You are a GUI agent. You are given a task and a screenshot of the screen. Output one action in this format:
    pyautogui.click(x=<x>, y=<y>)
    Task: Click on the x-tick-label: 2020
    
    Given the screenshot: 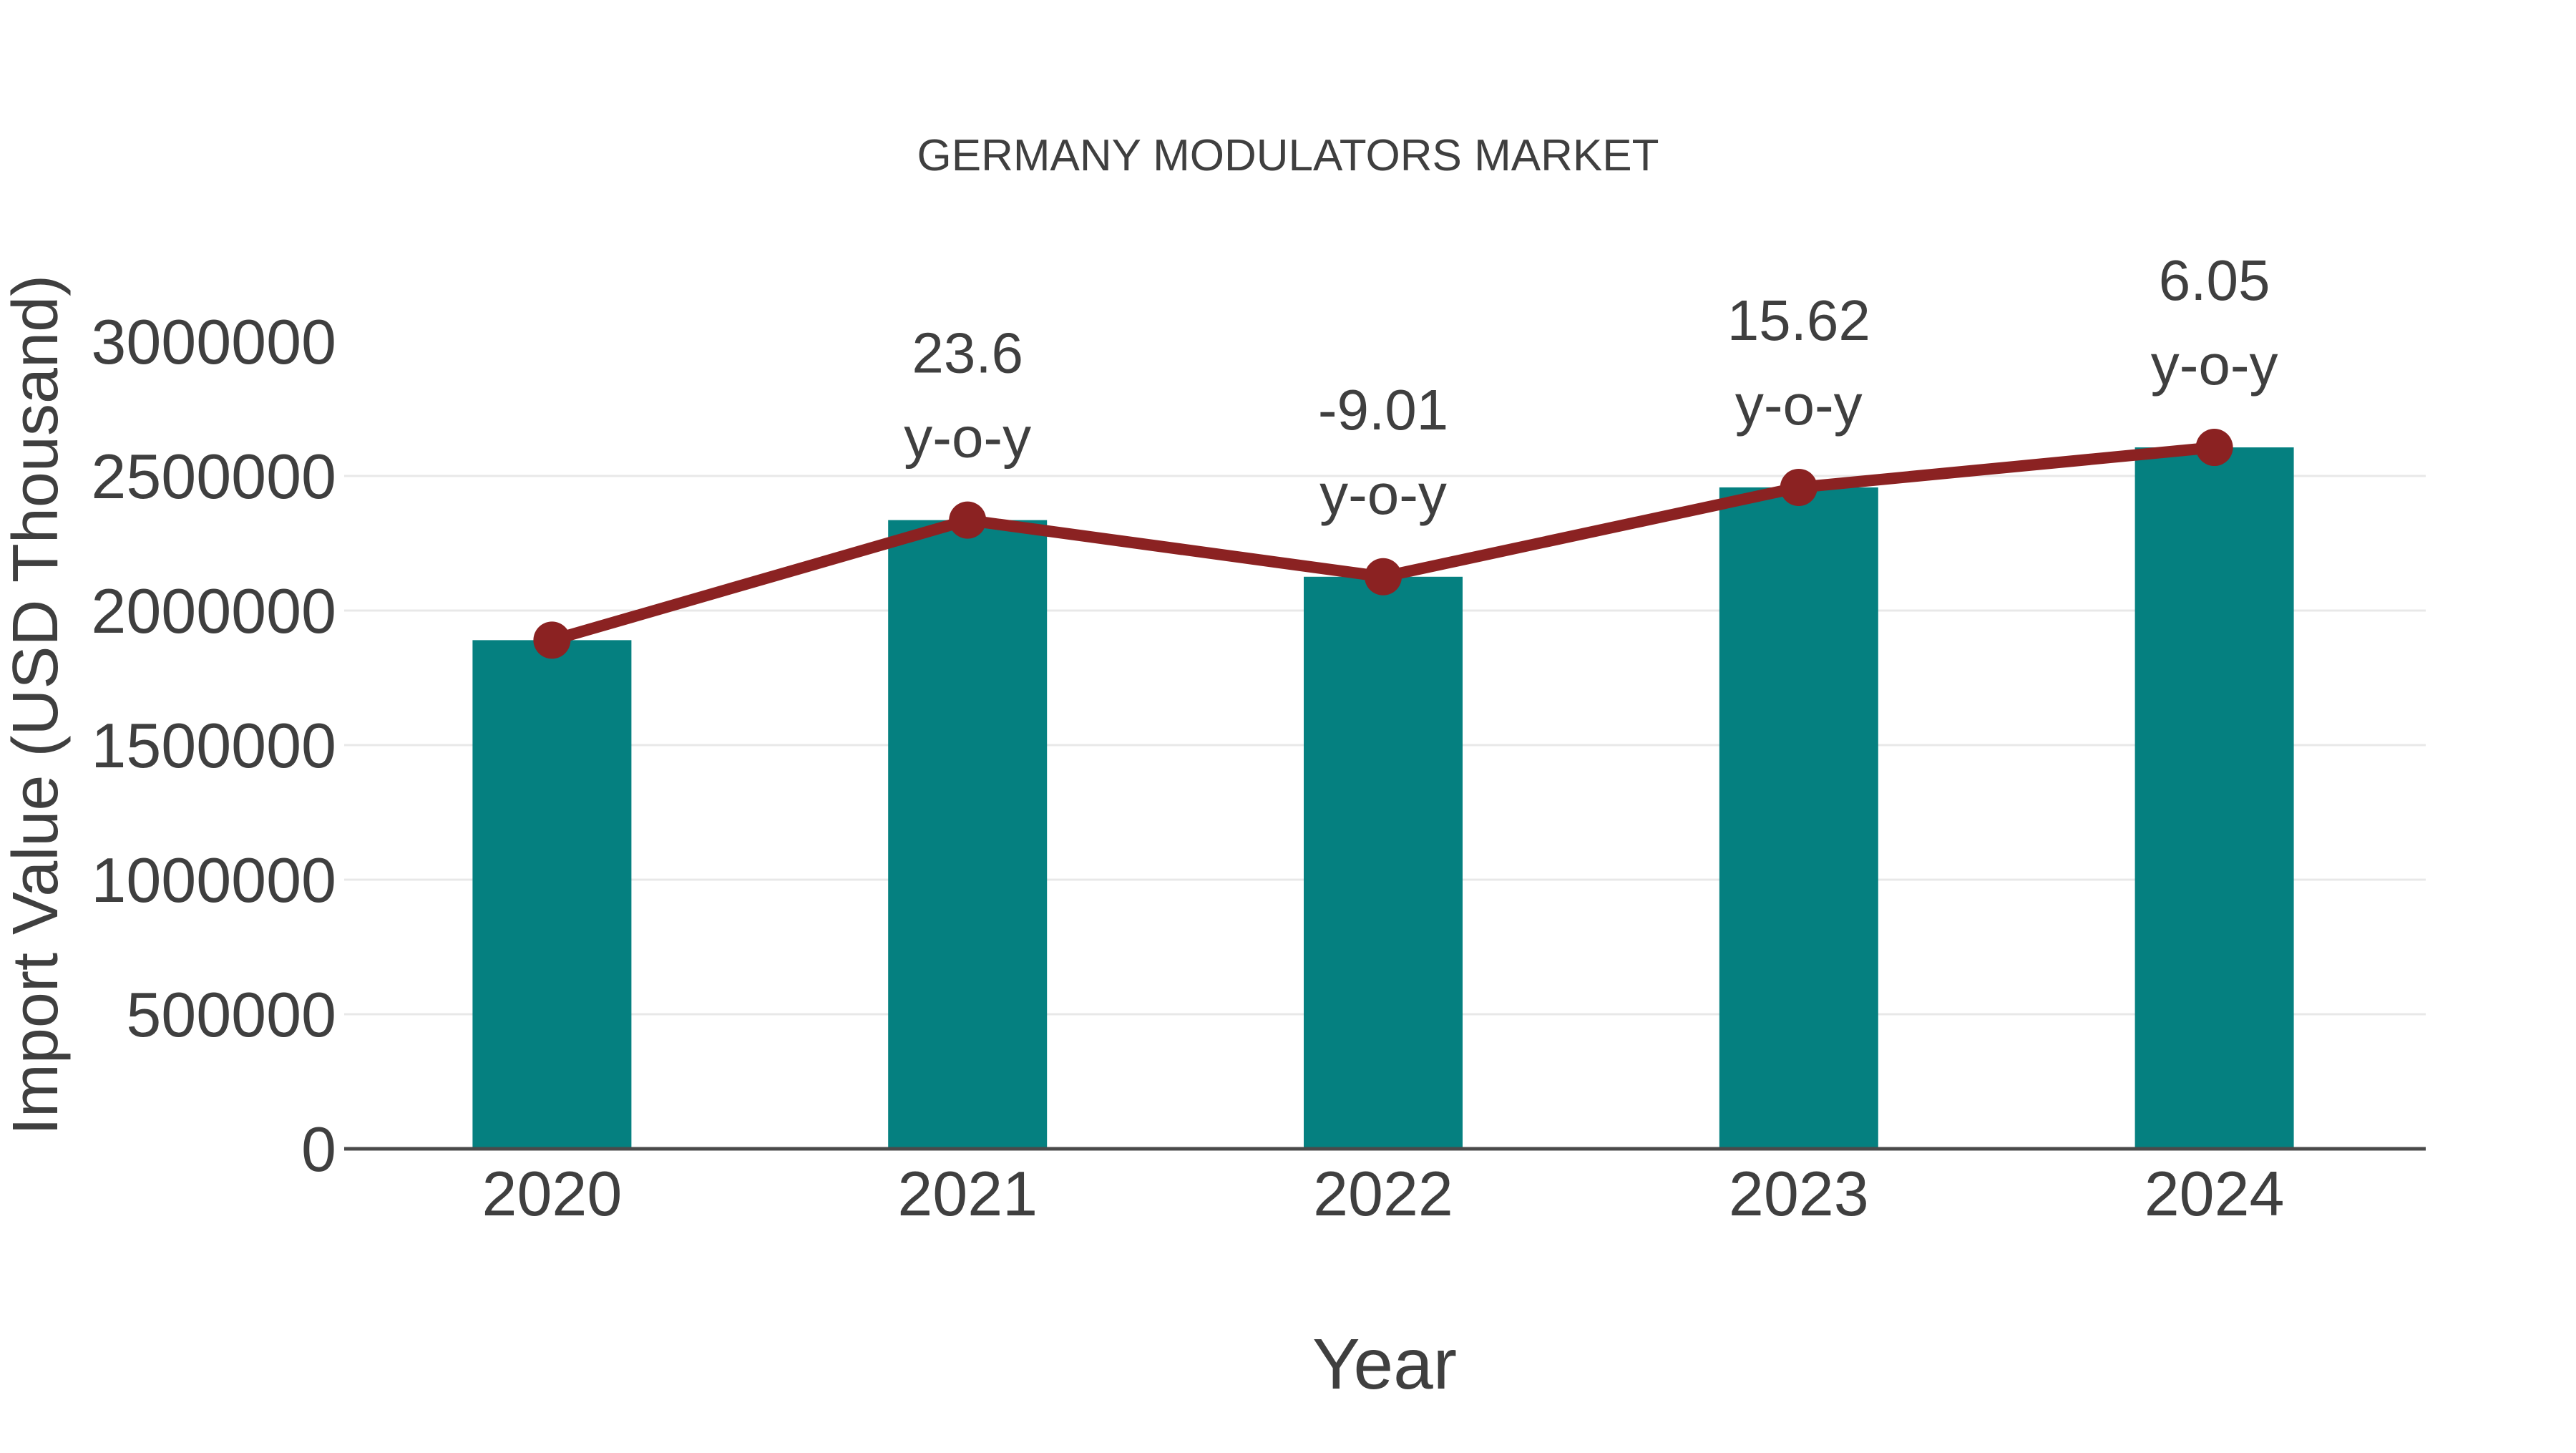 What is the action you would take?
    pyautogui.click(x=552, y=1193)
    